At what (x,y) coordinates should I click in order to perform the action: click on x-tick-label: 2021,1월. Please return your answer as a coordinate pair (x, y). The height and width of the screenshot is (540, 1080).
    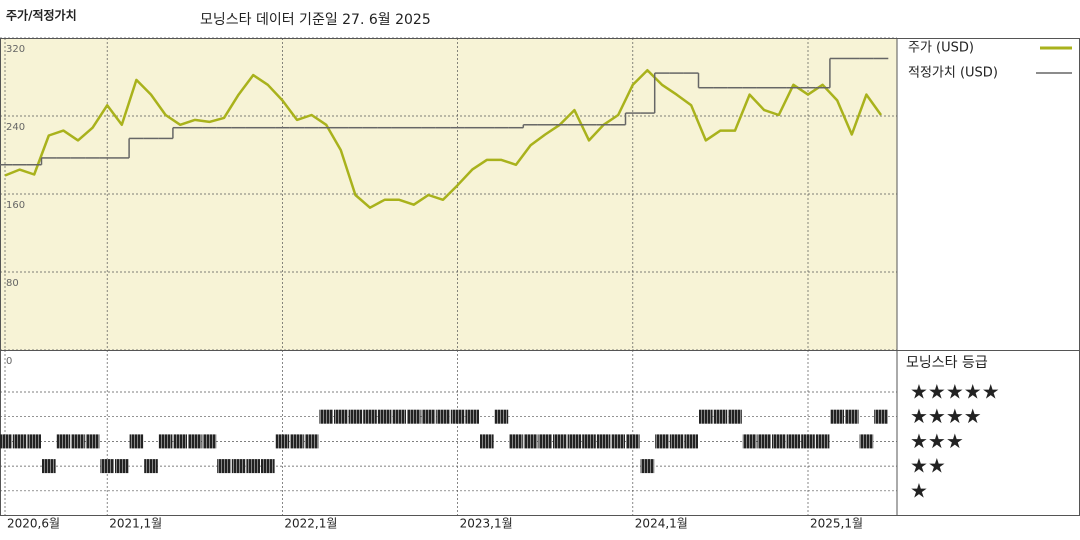
    Looking at the image, I should click on (135, 524).